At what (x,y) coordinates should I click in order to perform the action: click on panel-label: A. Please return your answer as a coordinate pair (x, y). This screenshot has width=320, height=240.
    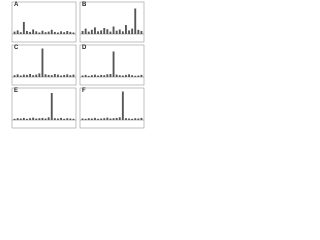
    Looking at the image, I should click on (16, 5).